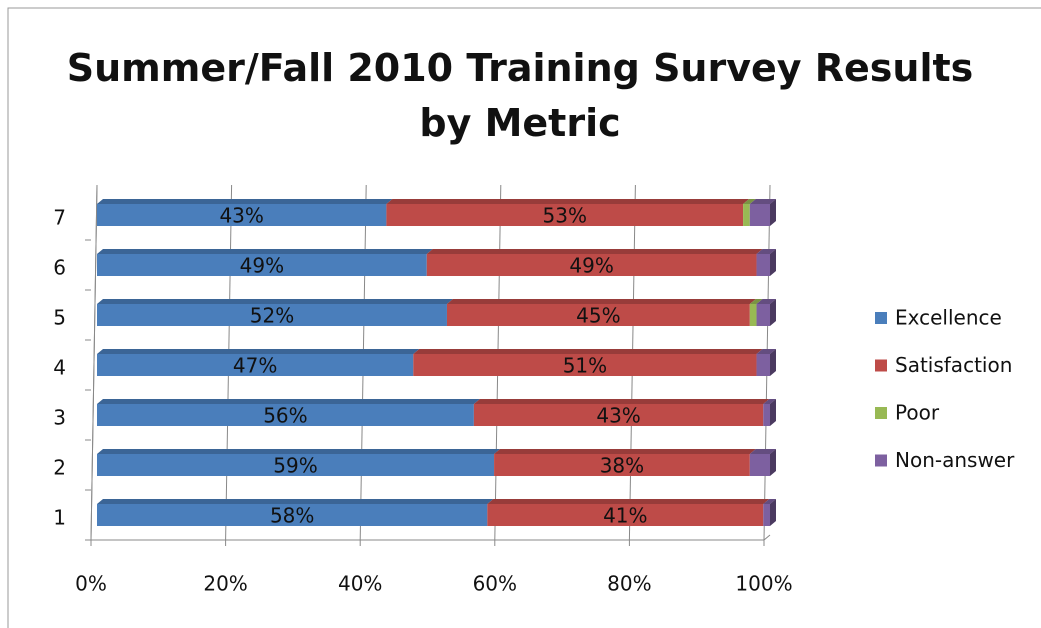 Image resolution: width=1041 pixels, height=628 pixels. What do you see at coordinates (763, 584) in the screenshot?
I see `x-tick-label: 100%` at bounding box center [763, 584].